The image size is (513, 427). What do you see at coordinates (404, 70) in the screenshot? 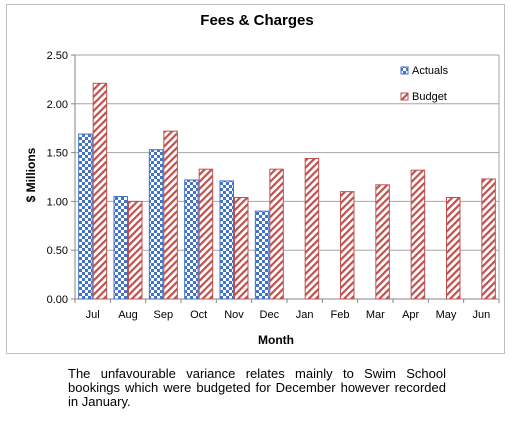
I see `legend-swatch-actuals` at bounding box center [404, 70].